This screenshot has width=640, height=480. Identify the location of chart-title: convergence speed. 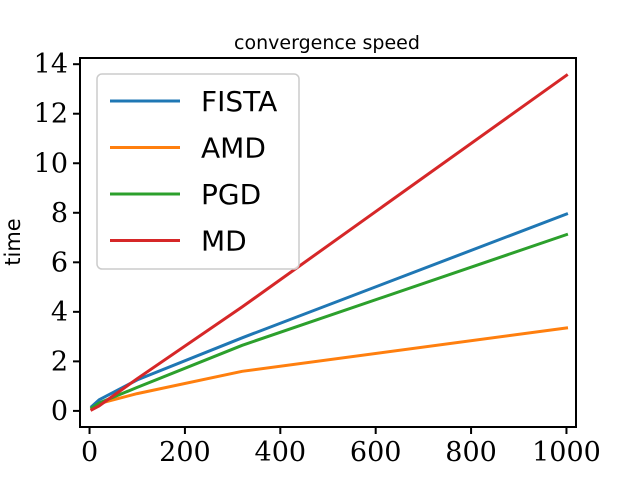
(327, 43).